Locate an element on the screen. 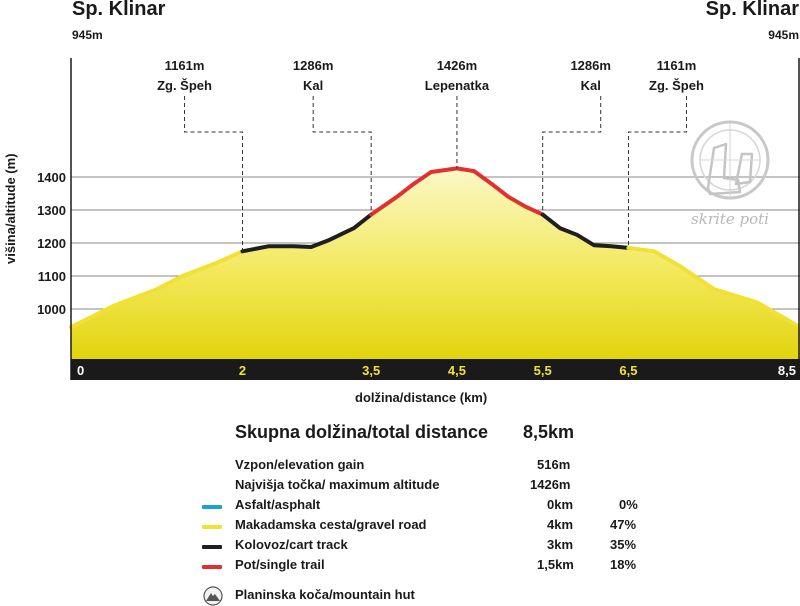  max-altitude-label: Najvišja točka/ maximum altitude is located at coordinates (337, 484).